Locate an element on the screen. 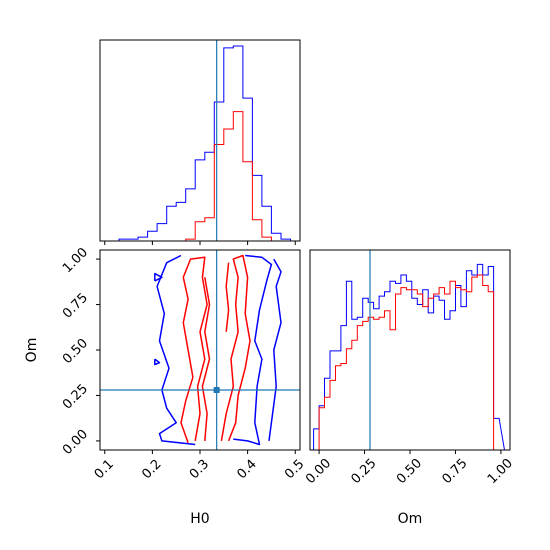 This screenshot has height=550, width=550. hist-h0-panel is located at coordinates (200, 142).